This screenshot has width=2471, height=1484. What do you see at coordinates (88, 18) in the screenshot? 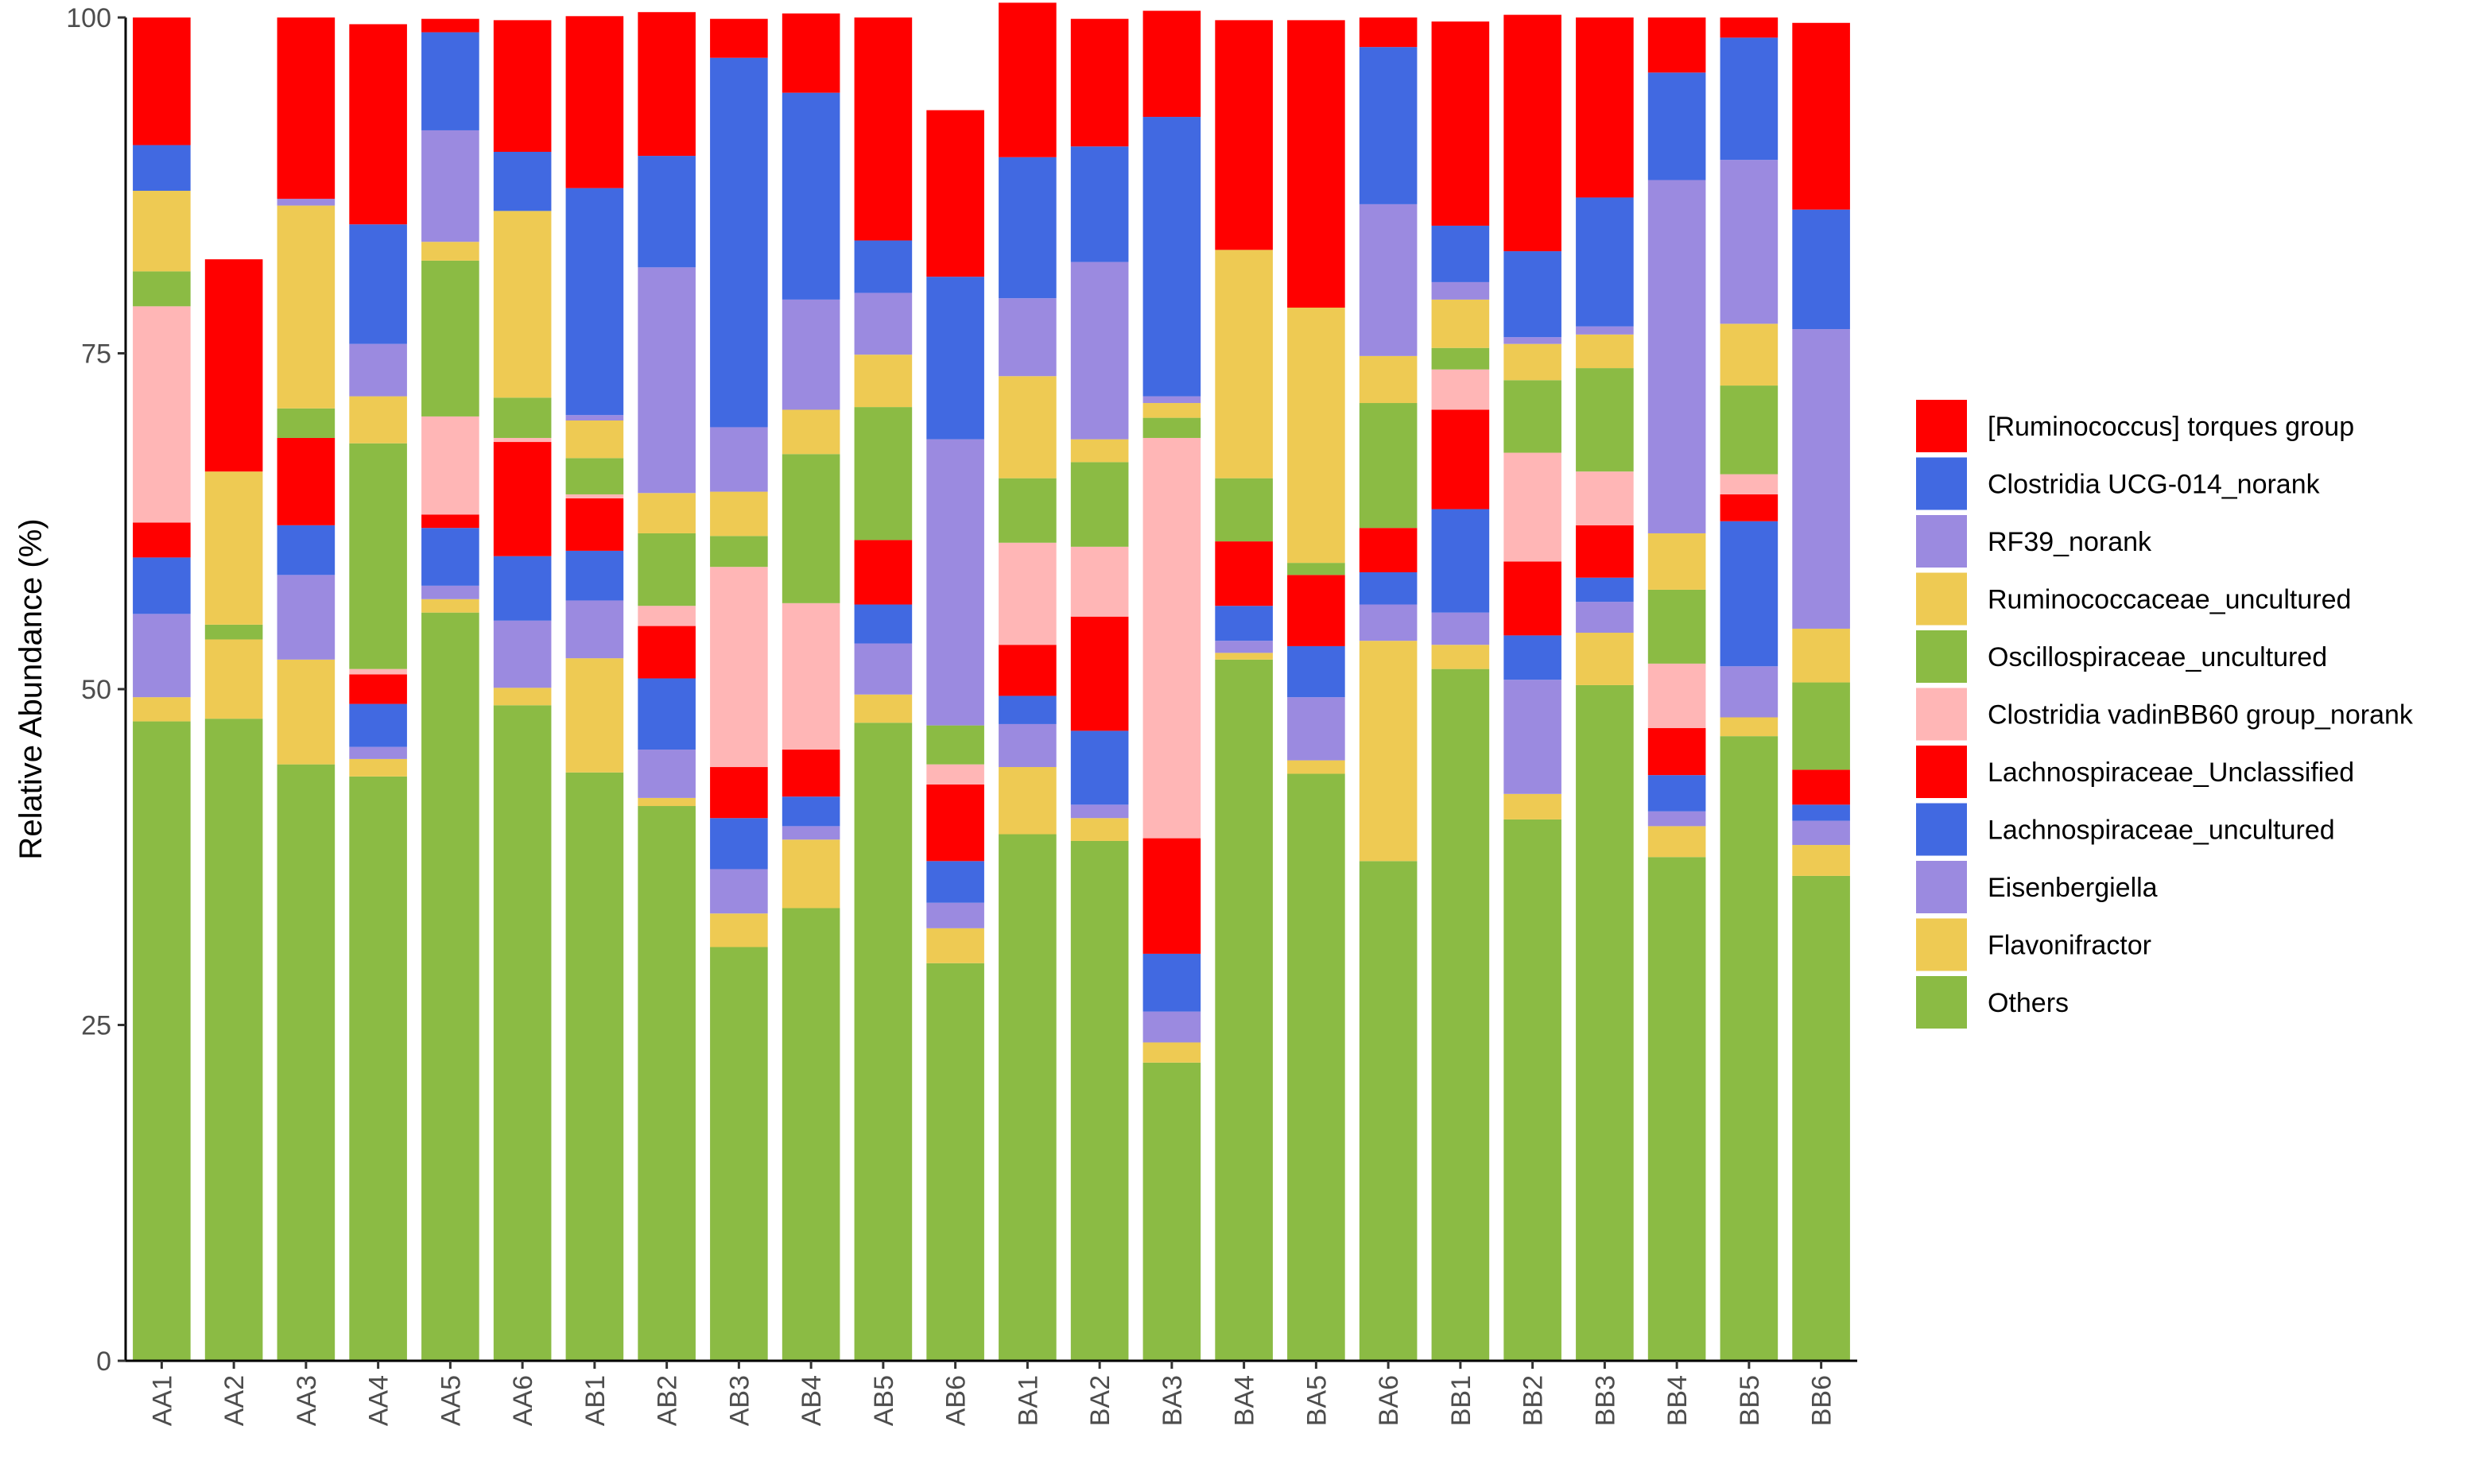
I see `y-tick-label: 100` at bounding box center [88, 18].